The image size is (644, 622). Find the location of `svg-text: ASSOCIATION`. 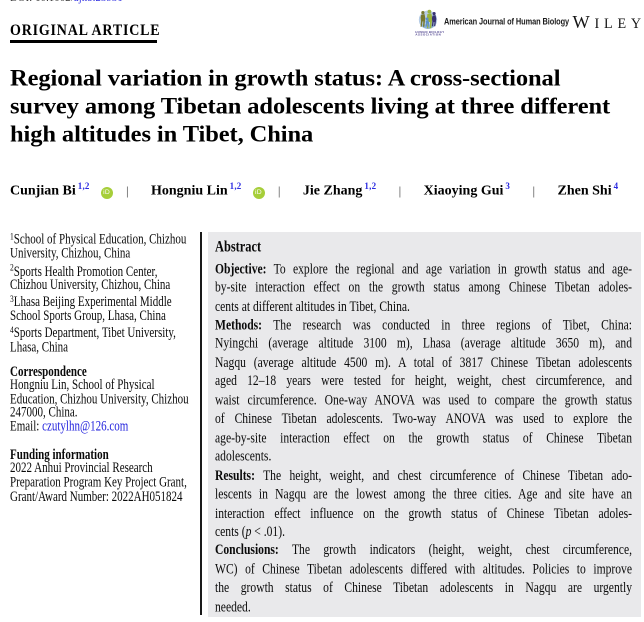

svg-text: ASSOCIATION is located at coordinates (428, 35).